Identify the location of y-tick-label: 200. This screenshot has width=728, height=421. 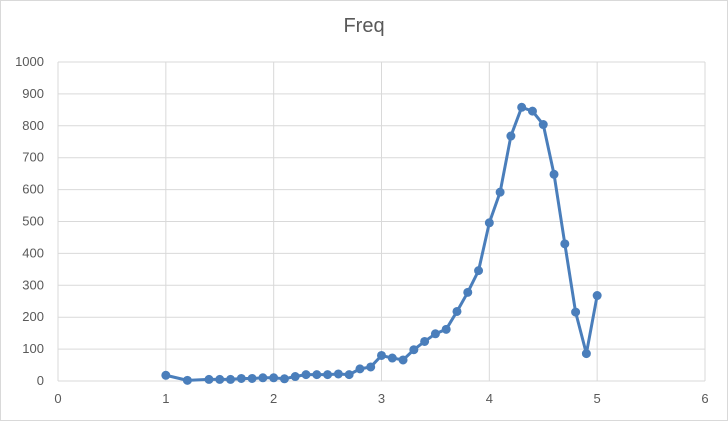
(33, 316).